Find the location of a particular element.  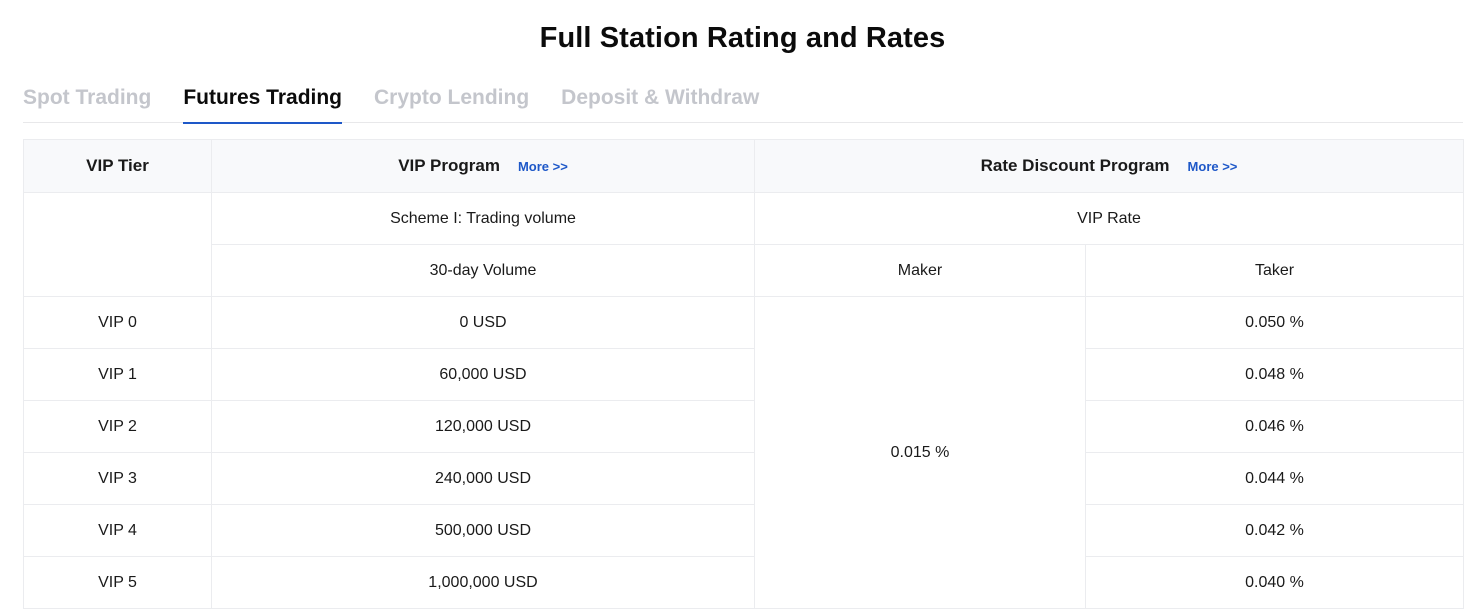

tab-crypto-lending: Crypto Lending is located at coordinates (452, 97).